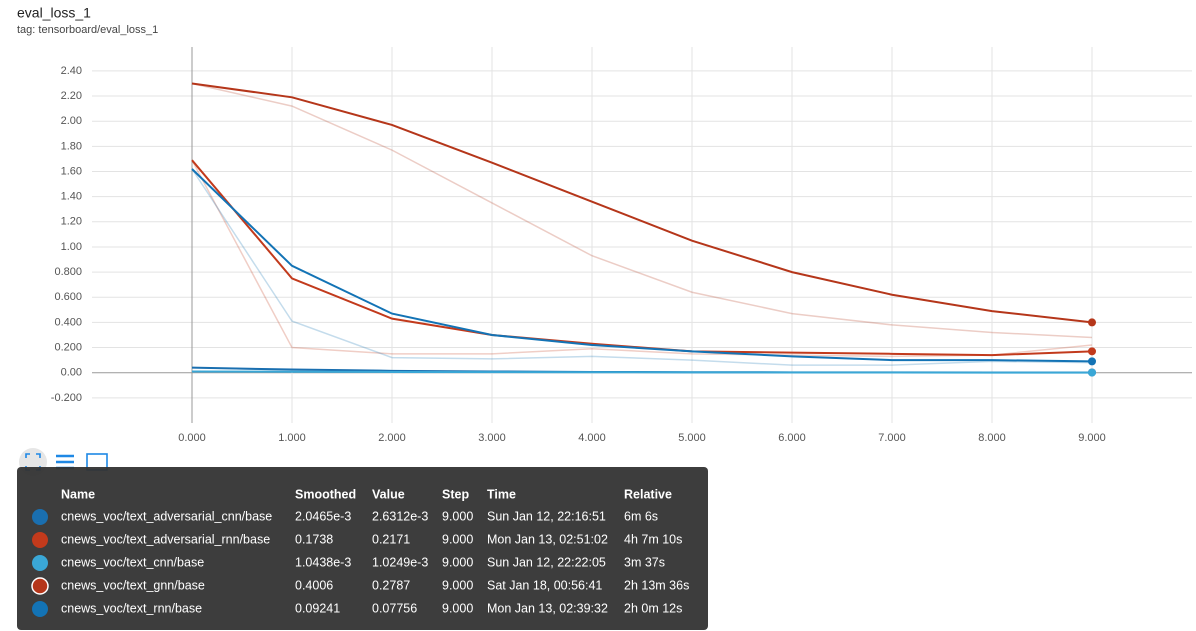 This screenshot has width=1196, height=631. What do you see at coordinates (400, 562) in the screenshot?
I see `cell: 1.0249e-3` at bounding box center [400, 562].